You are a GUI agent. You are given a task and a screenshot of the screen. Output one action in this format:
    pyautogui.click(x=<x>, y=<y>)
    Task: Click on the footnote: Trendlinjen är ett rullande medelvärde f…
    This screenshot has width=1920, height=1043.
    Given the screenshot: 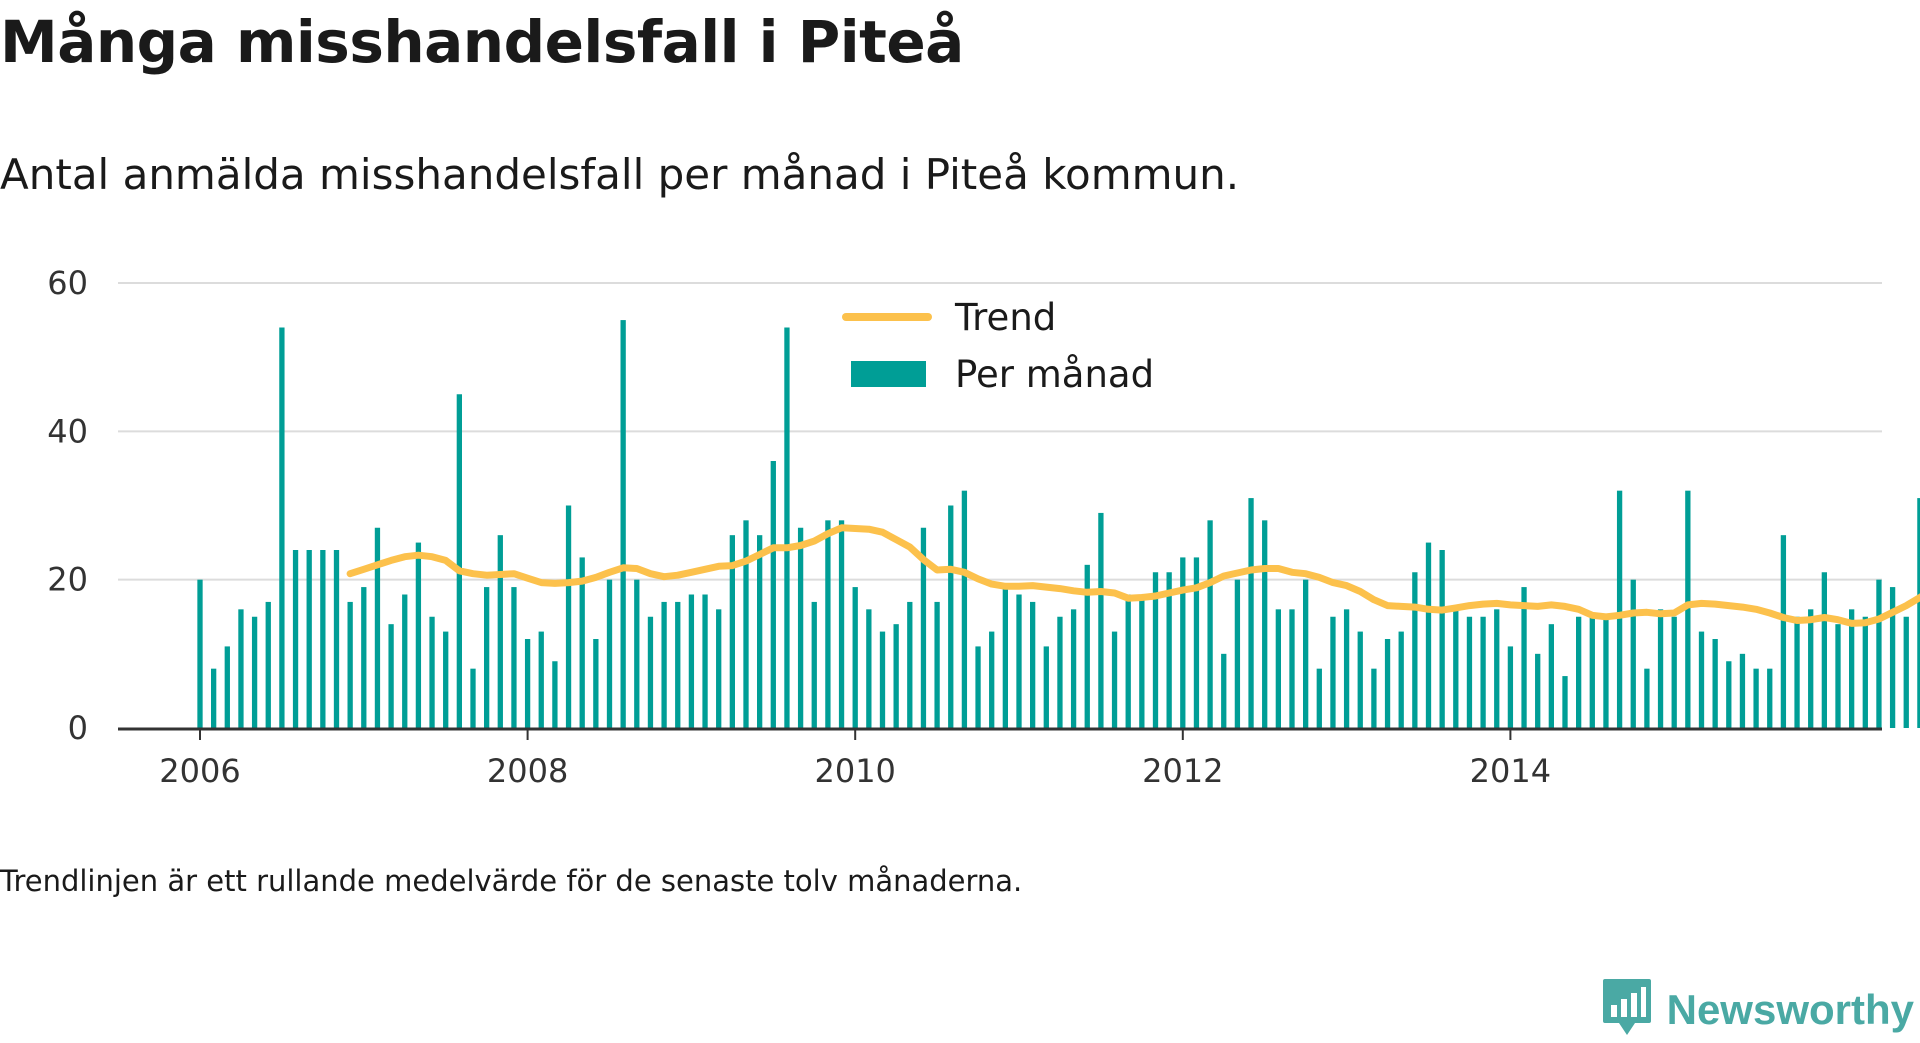 What is the action you would take?
    pyautogui.click(x=511, y=881)
    